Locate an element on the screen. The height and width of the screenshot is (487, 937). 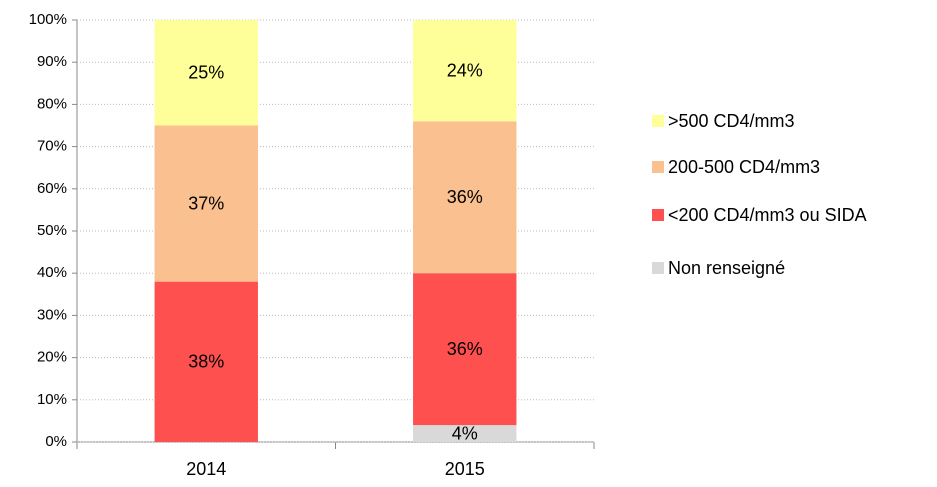
legend-label: Non renseigné is located at coordinates (726, 268).